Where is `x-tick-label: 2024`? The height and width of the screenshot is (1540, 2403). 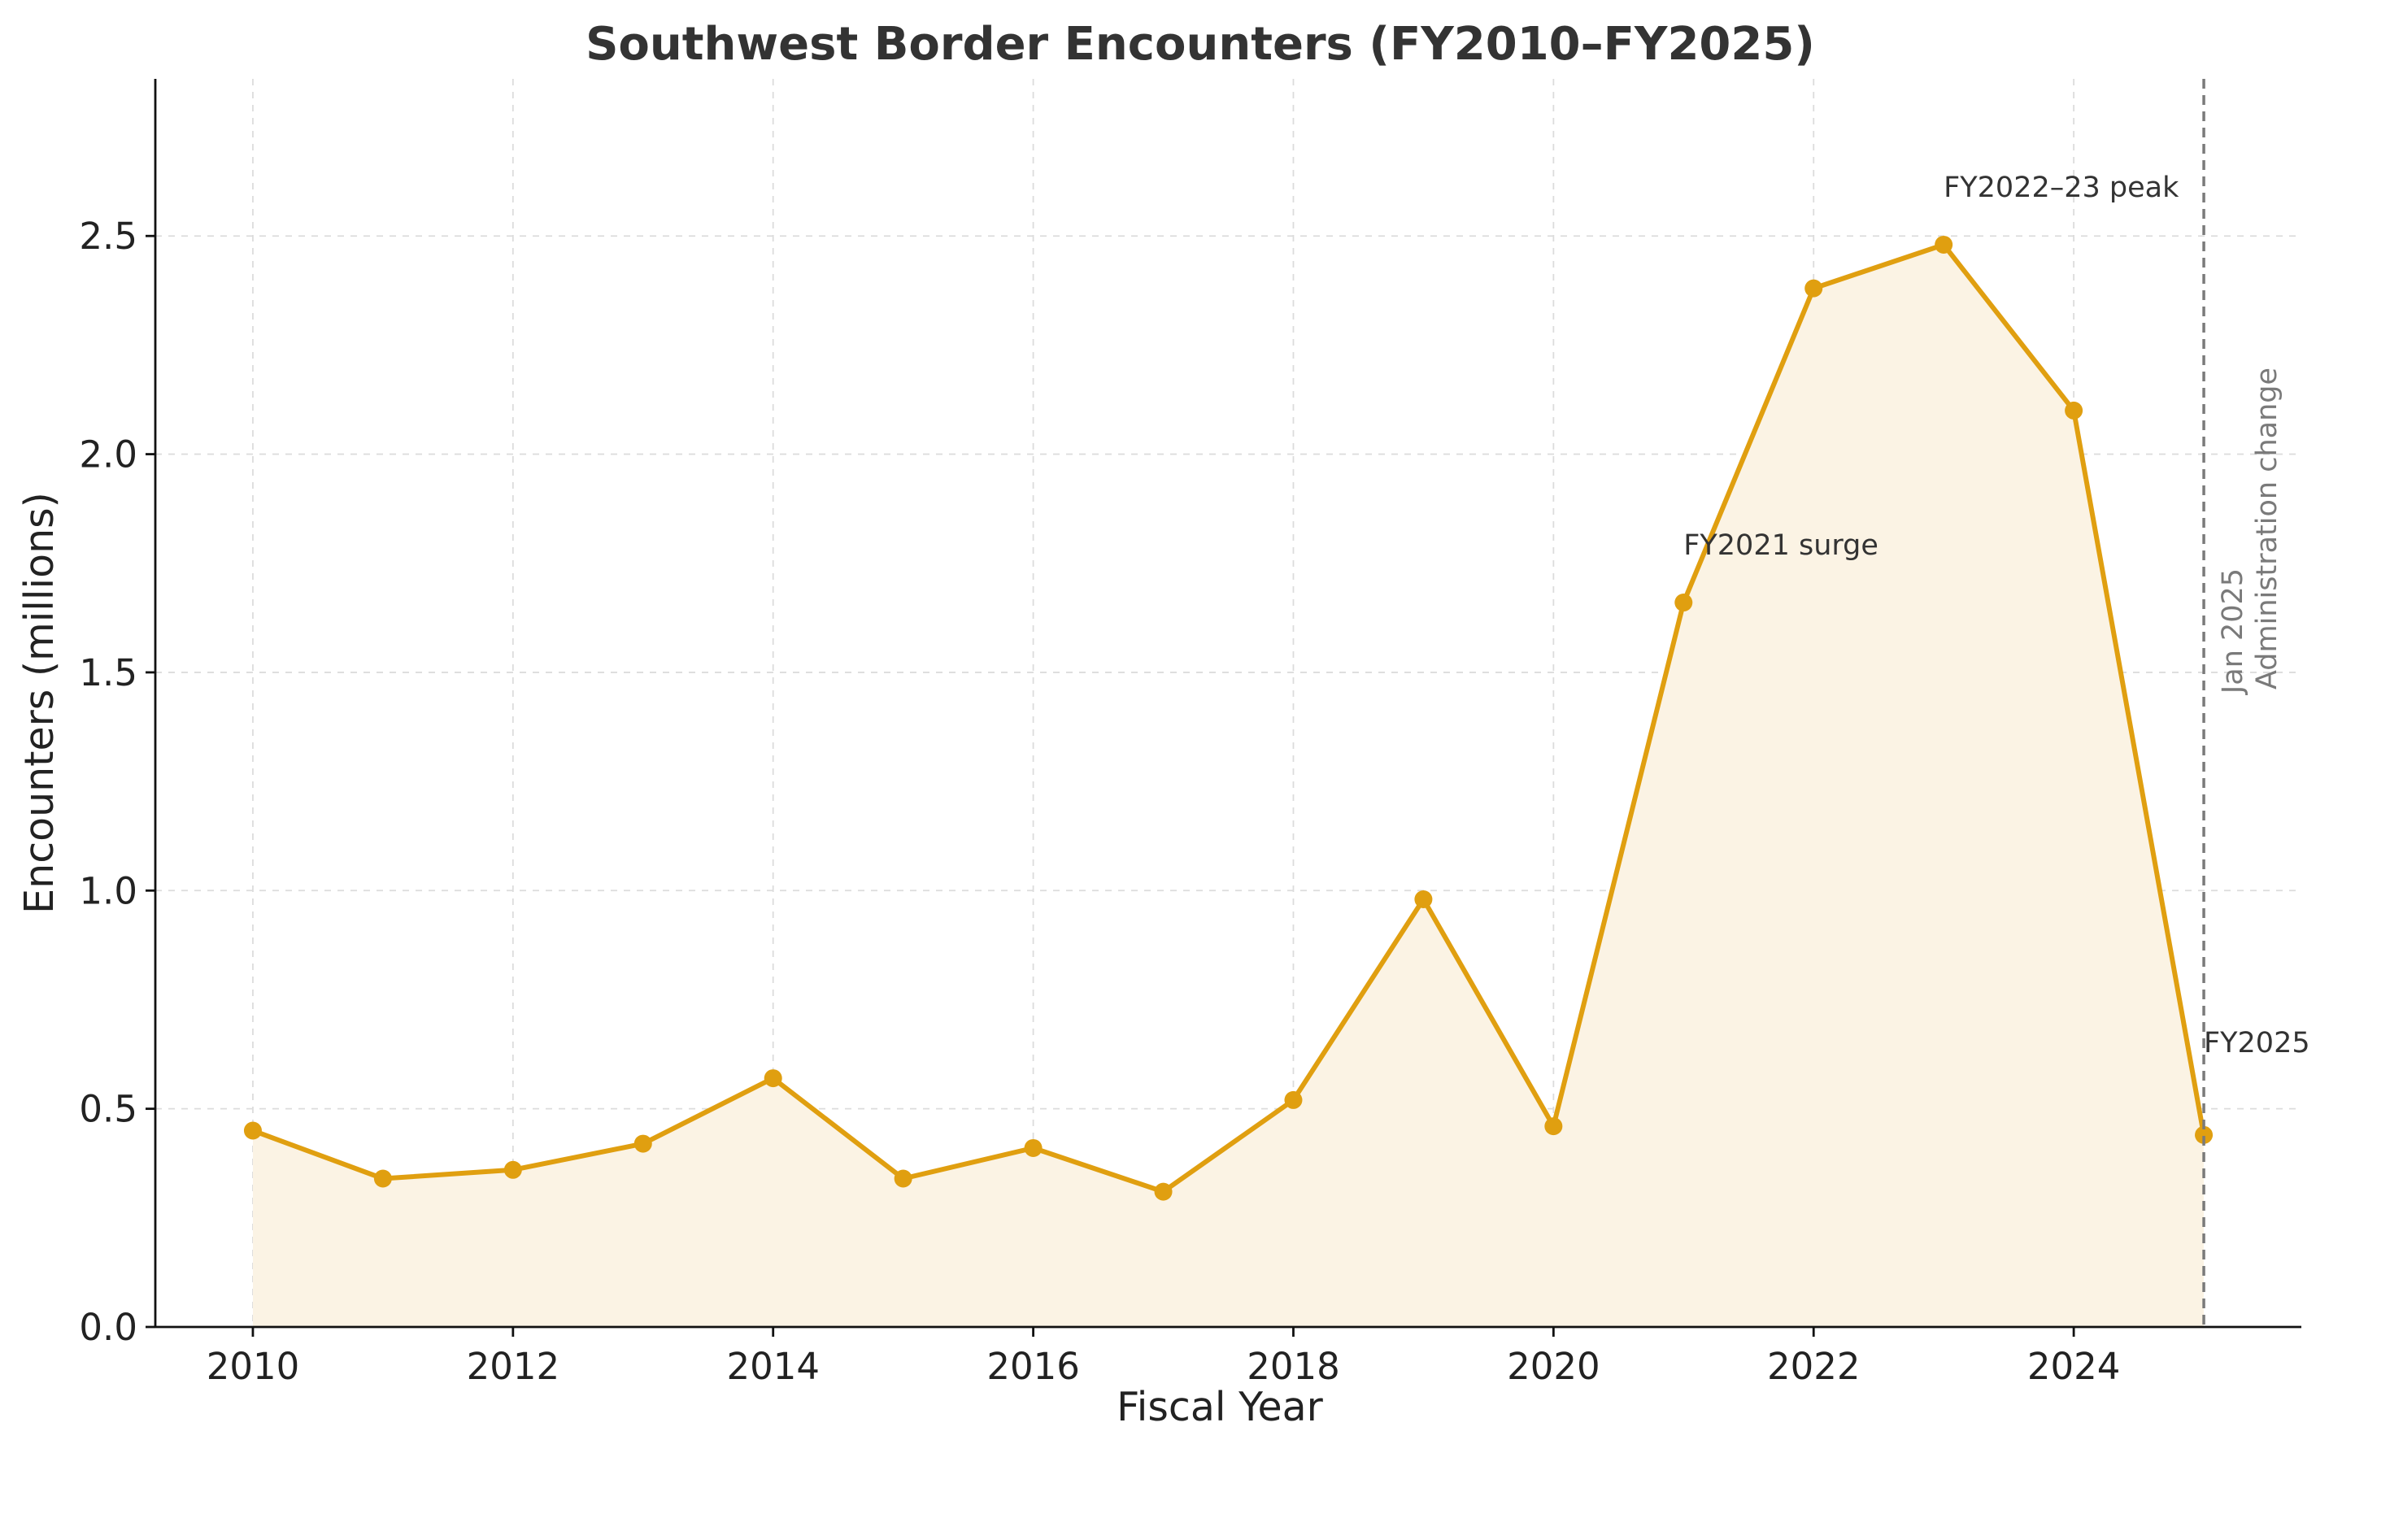
x-tick-label: 2024 is located at coordinates (2074, 1366).